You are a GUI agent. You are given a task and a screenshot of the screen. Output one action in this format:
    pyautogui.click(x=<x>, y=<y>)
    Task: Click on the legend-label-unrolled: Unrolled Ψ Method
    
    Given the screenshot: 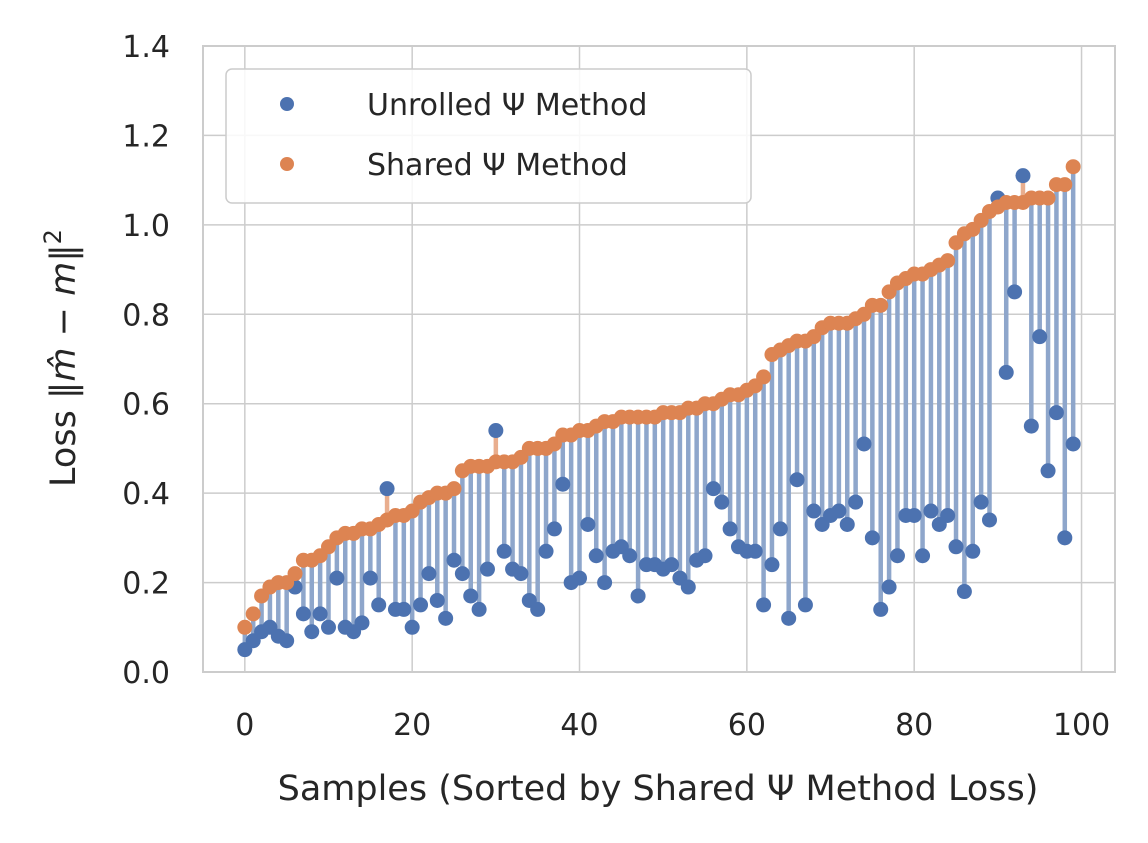 What is the action you would take?
    pyautogui.click(x=507, y=105)
    